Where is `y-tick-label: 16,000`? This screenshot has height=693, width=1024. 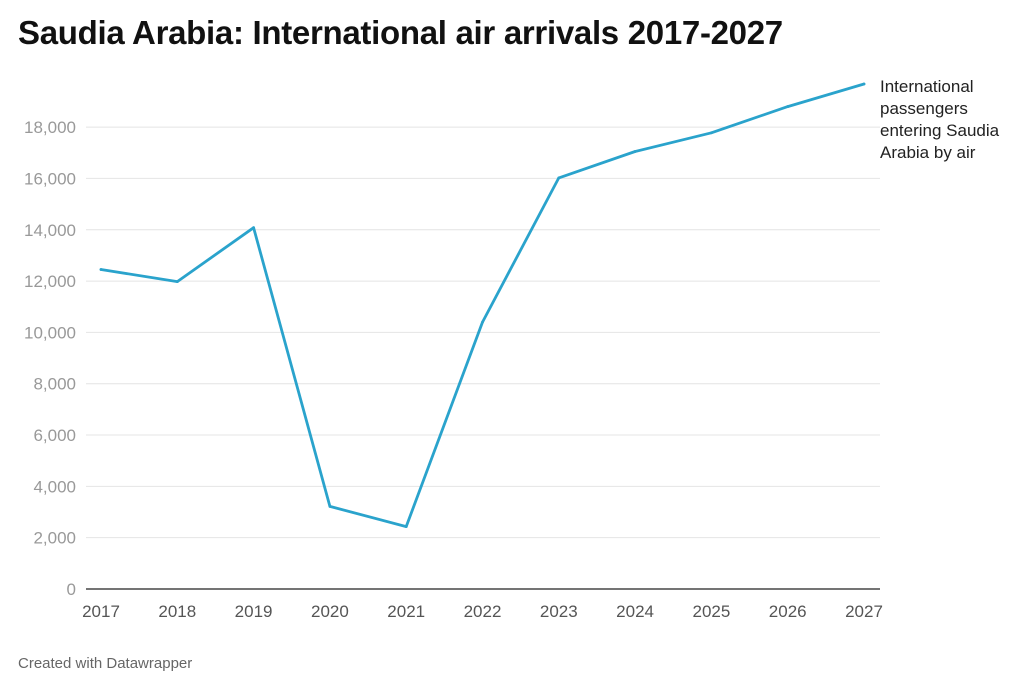 y-tick-label: 16,000 is located at coordinates (50, 178).